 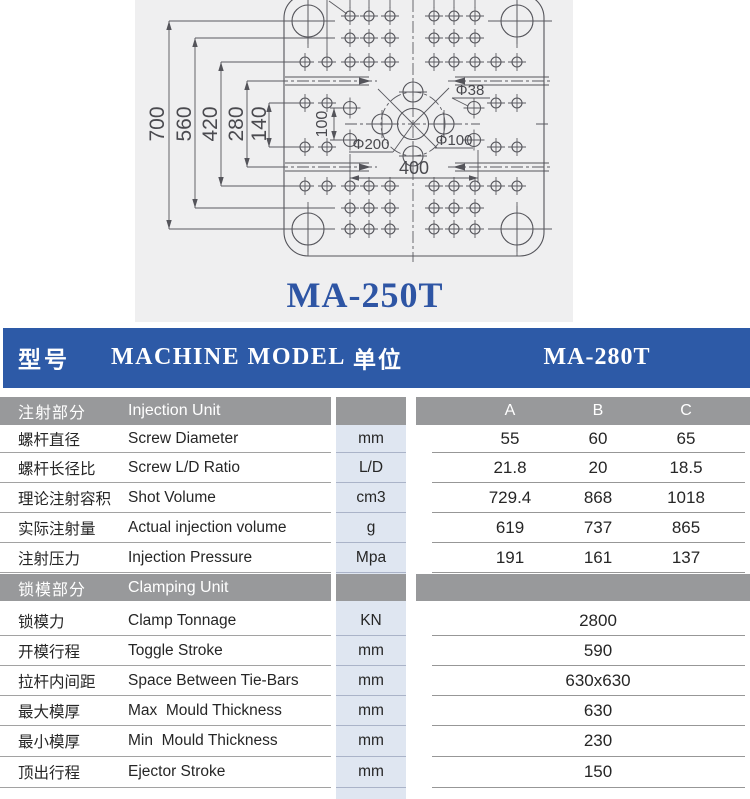 I want to click on dim-dia38: Φ38, so click(x=470, y=90).